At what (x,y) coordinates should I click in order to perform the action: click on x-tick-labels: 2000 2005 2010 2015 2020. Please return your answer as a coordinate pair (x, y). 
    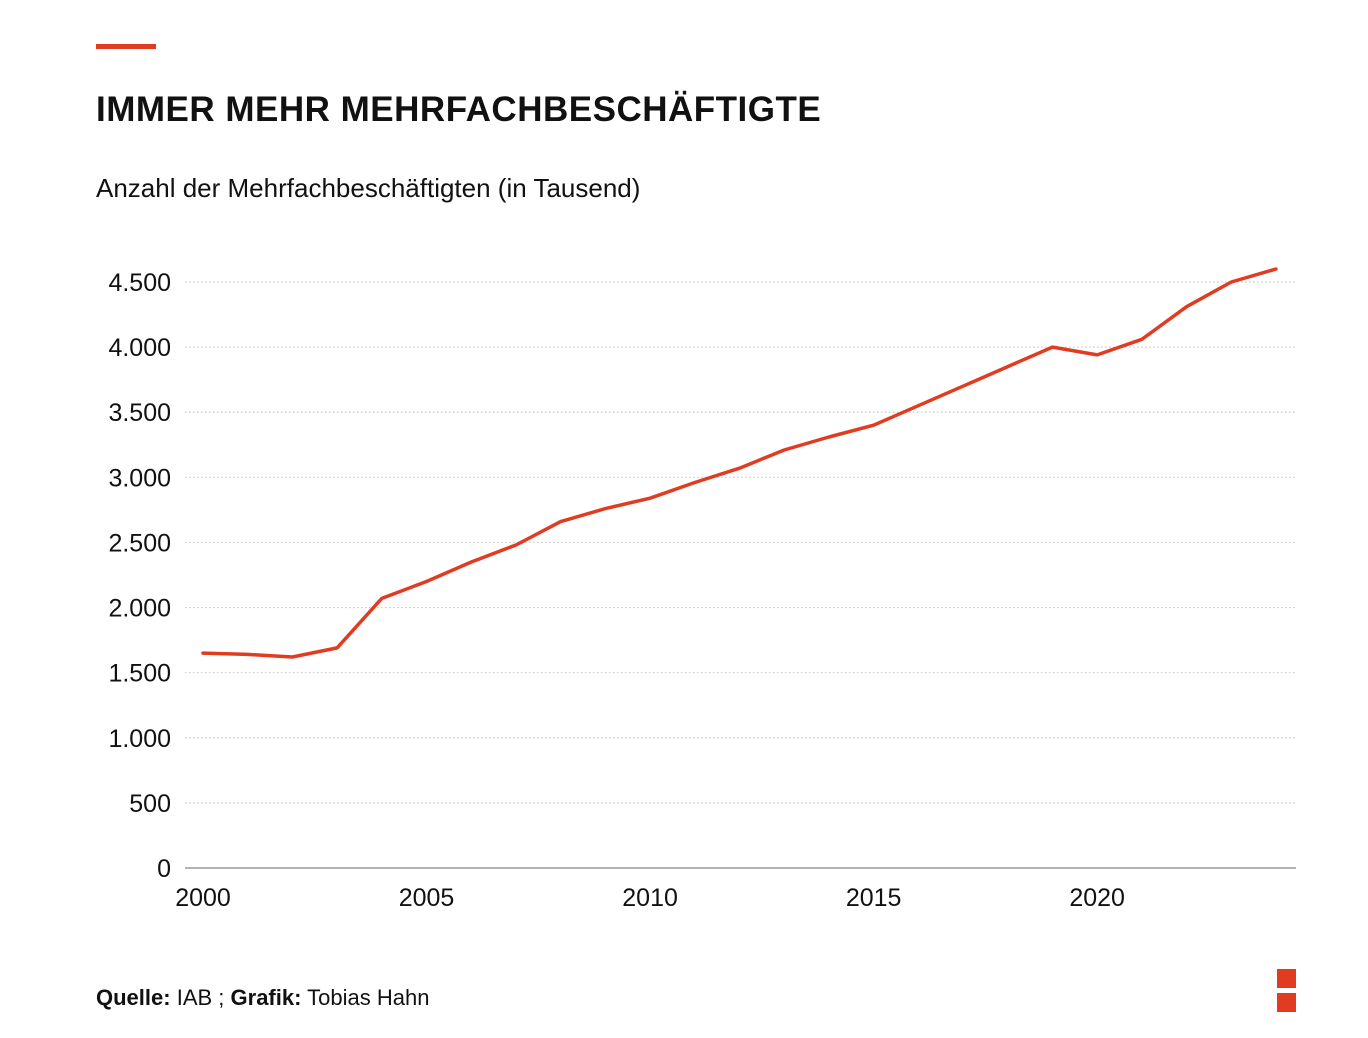
    Looking at the image, I should click on (650, 898).